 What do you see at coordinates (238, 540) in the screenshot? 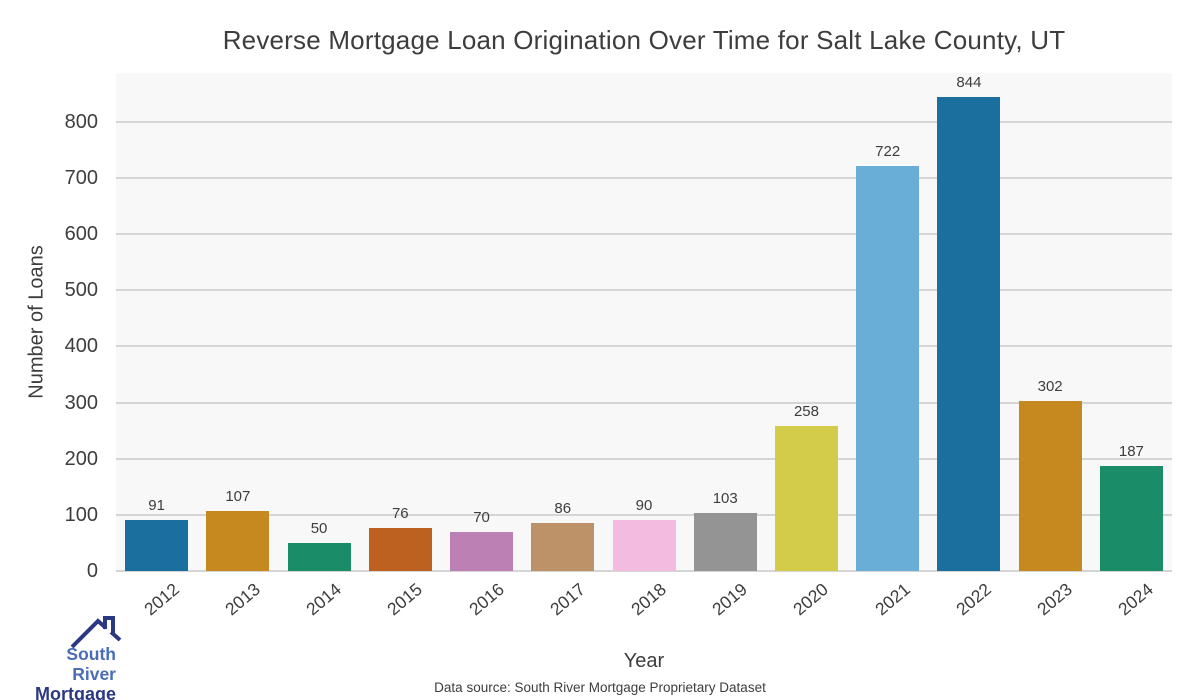
I see `bar-2013` at bounding box center [238, 540].